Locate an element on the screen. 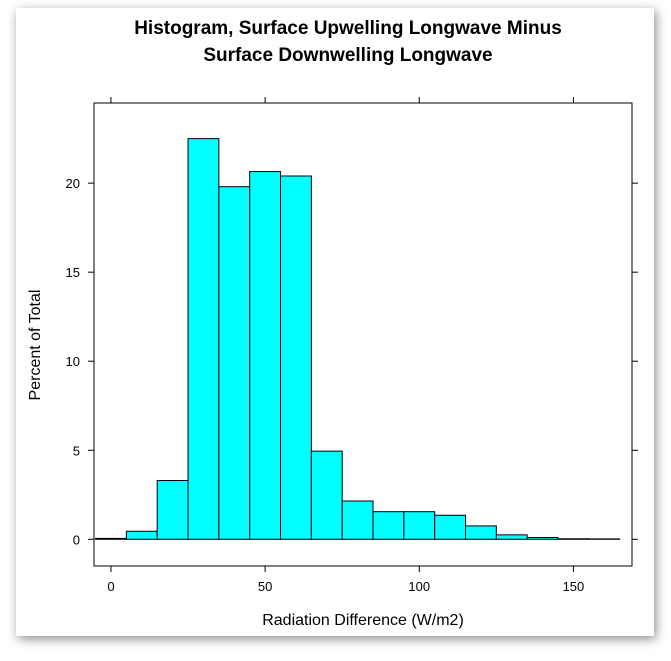 The width and height of the screenshot is (671, 661). y-tick-label-4: 20 is located at coordinates (73, 183).